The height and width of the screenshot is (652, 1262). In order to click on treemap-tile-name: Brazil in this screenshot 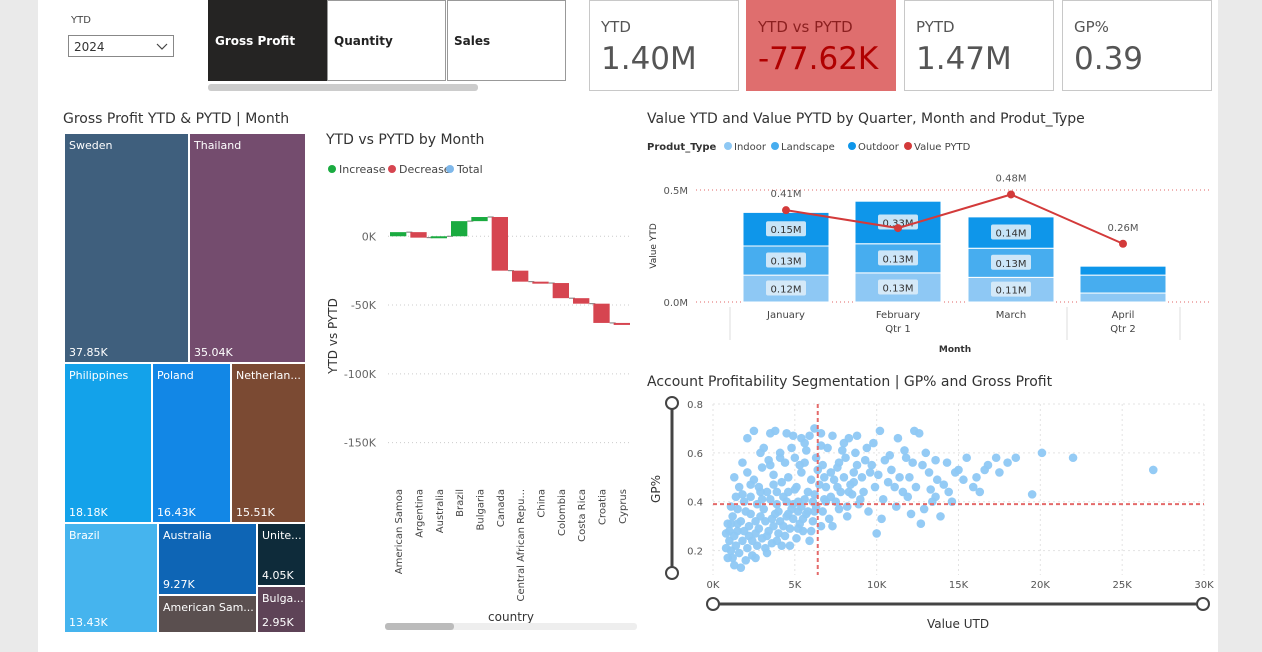, I will do `click(84, 535)`.